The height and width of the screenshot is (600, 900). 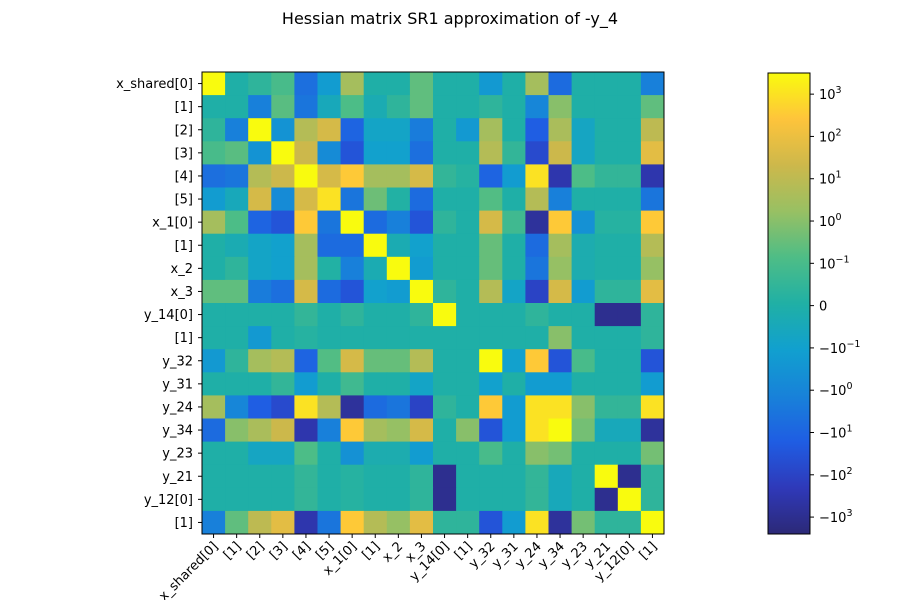 I want to click on colorbar-tick-label: 10¹, so click(x=830, y=179).